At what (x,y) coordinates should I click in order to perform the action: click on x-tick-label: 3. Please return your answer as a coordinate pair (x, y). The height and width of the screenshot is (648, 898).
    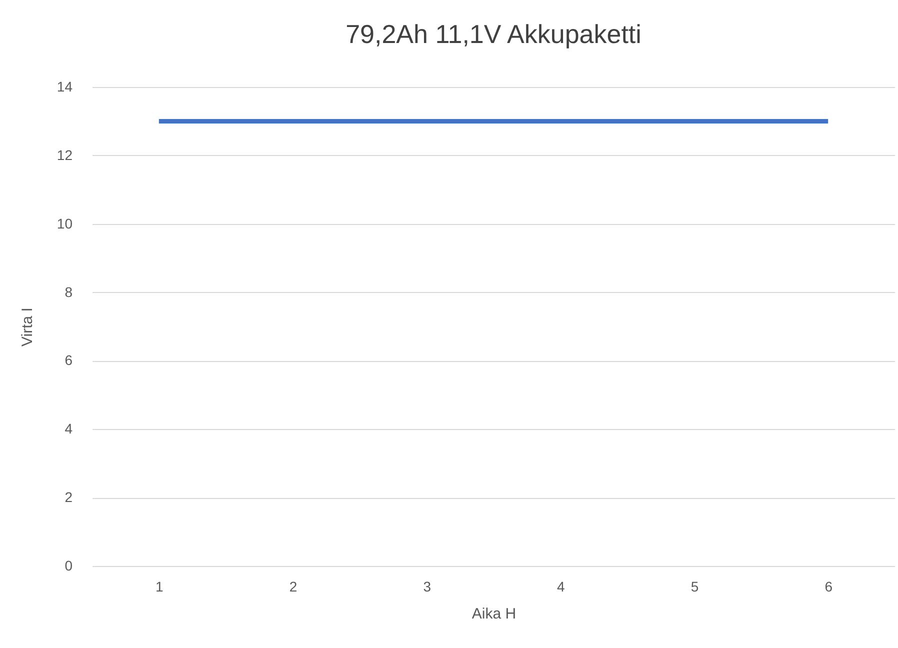
    Looking at the image, I should click on (427, 586).